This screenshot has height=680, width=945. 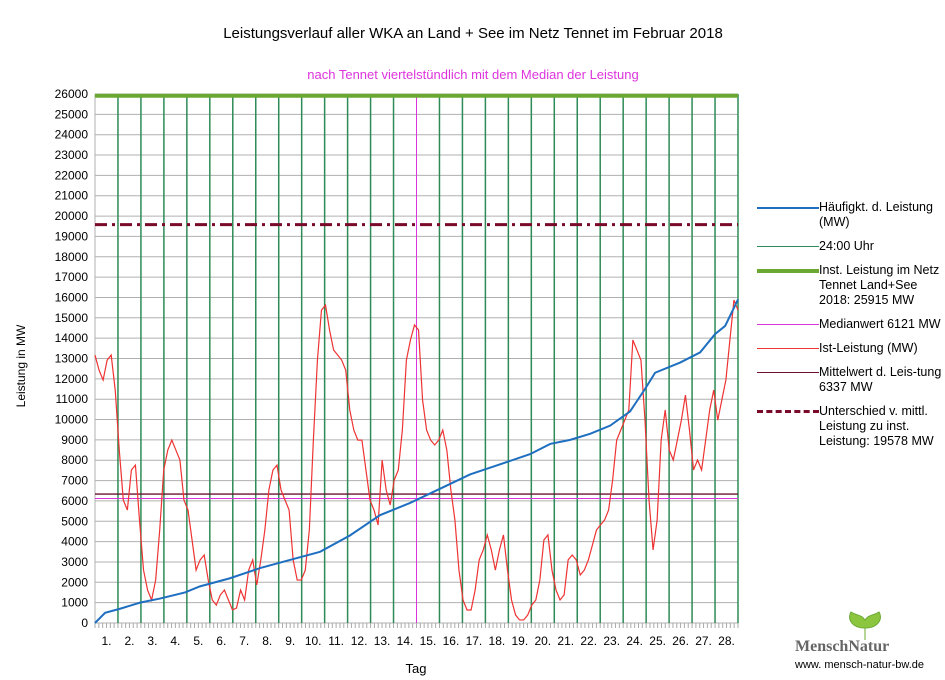 What do you see at coordinates (405, 641) in the screenshot?
I see `x-tick-label: 14.` at bounding box center [405, 641].